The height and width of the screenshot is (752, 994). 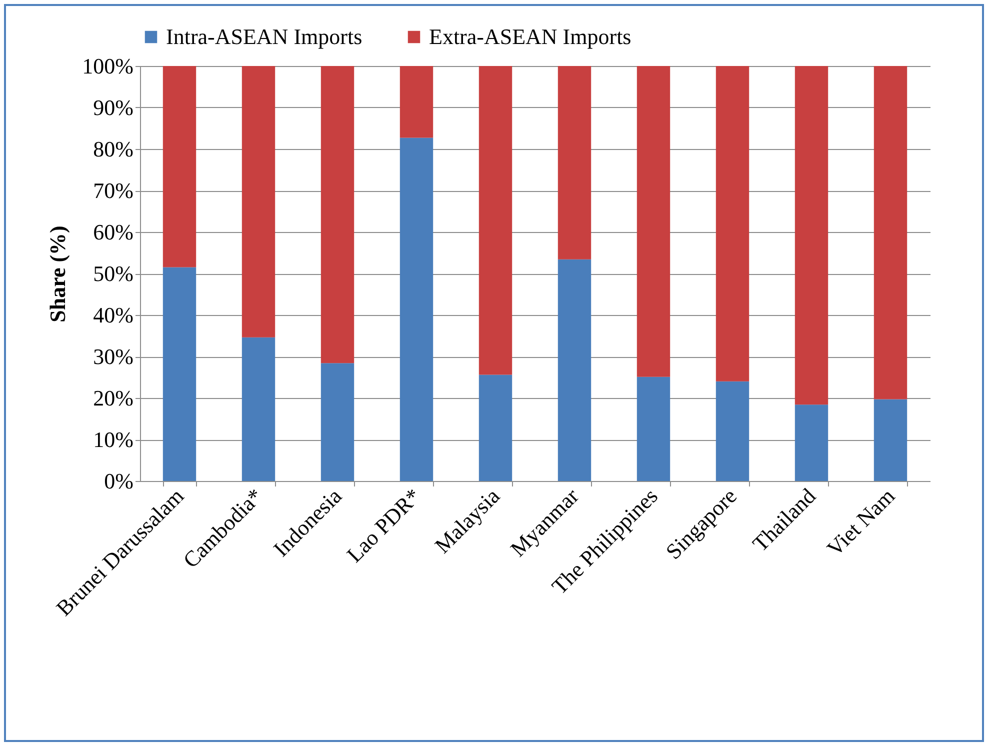 I want to click on y-tick-label: 40%, so click(x=113, y=315).